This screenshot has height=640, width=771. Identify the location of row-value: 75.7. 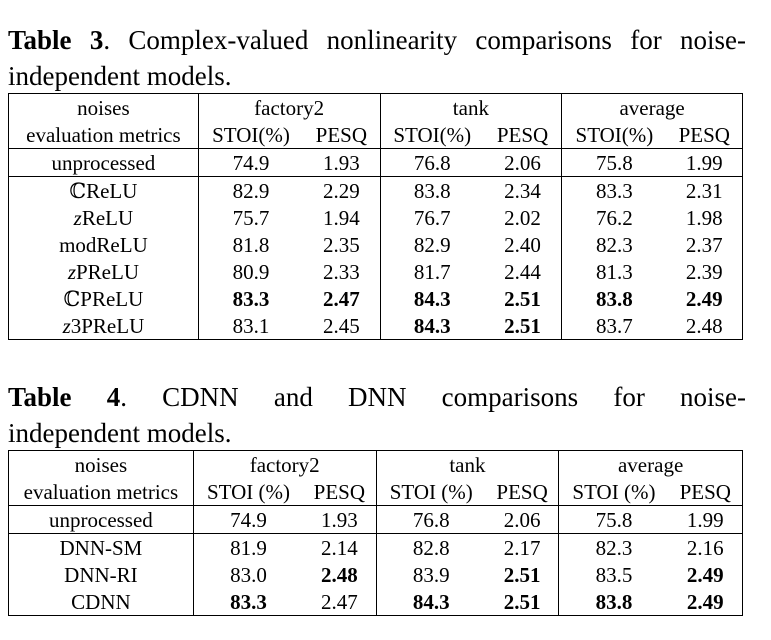
(250, 217).